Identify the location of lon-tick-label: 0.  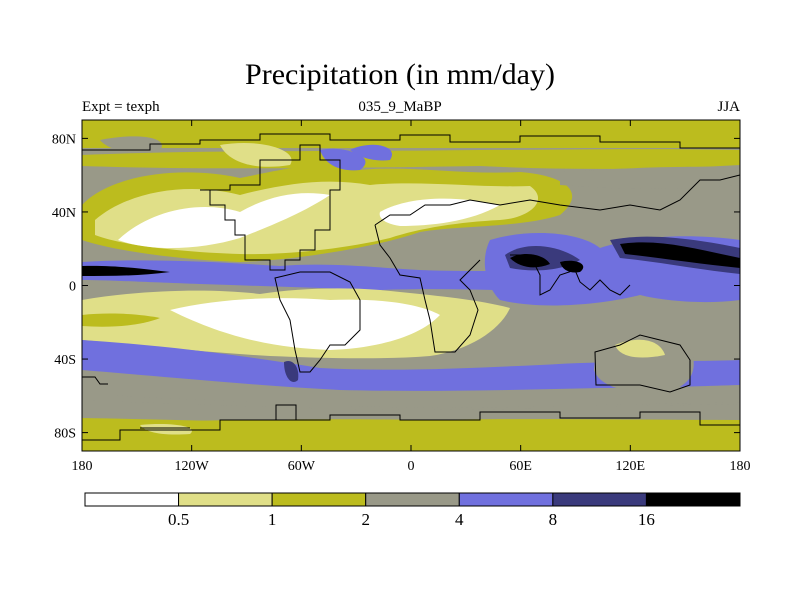
(411, 466).